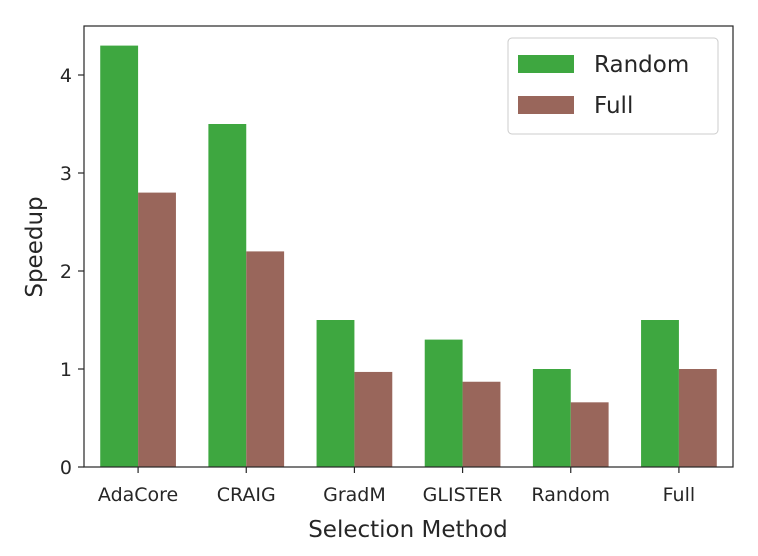 The height and width of the screenshot is (556, 758). Describe the element at coordinates (613, 86) in the screenshot. I see `legend: Random Full` at that location.